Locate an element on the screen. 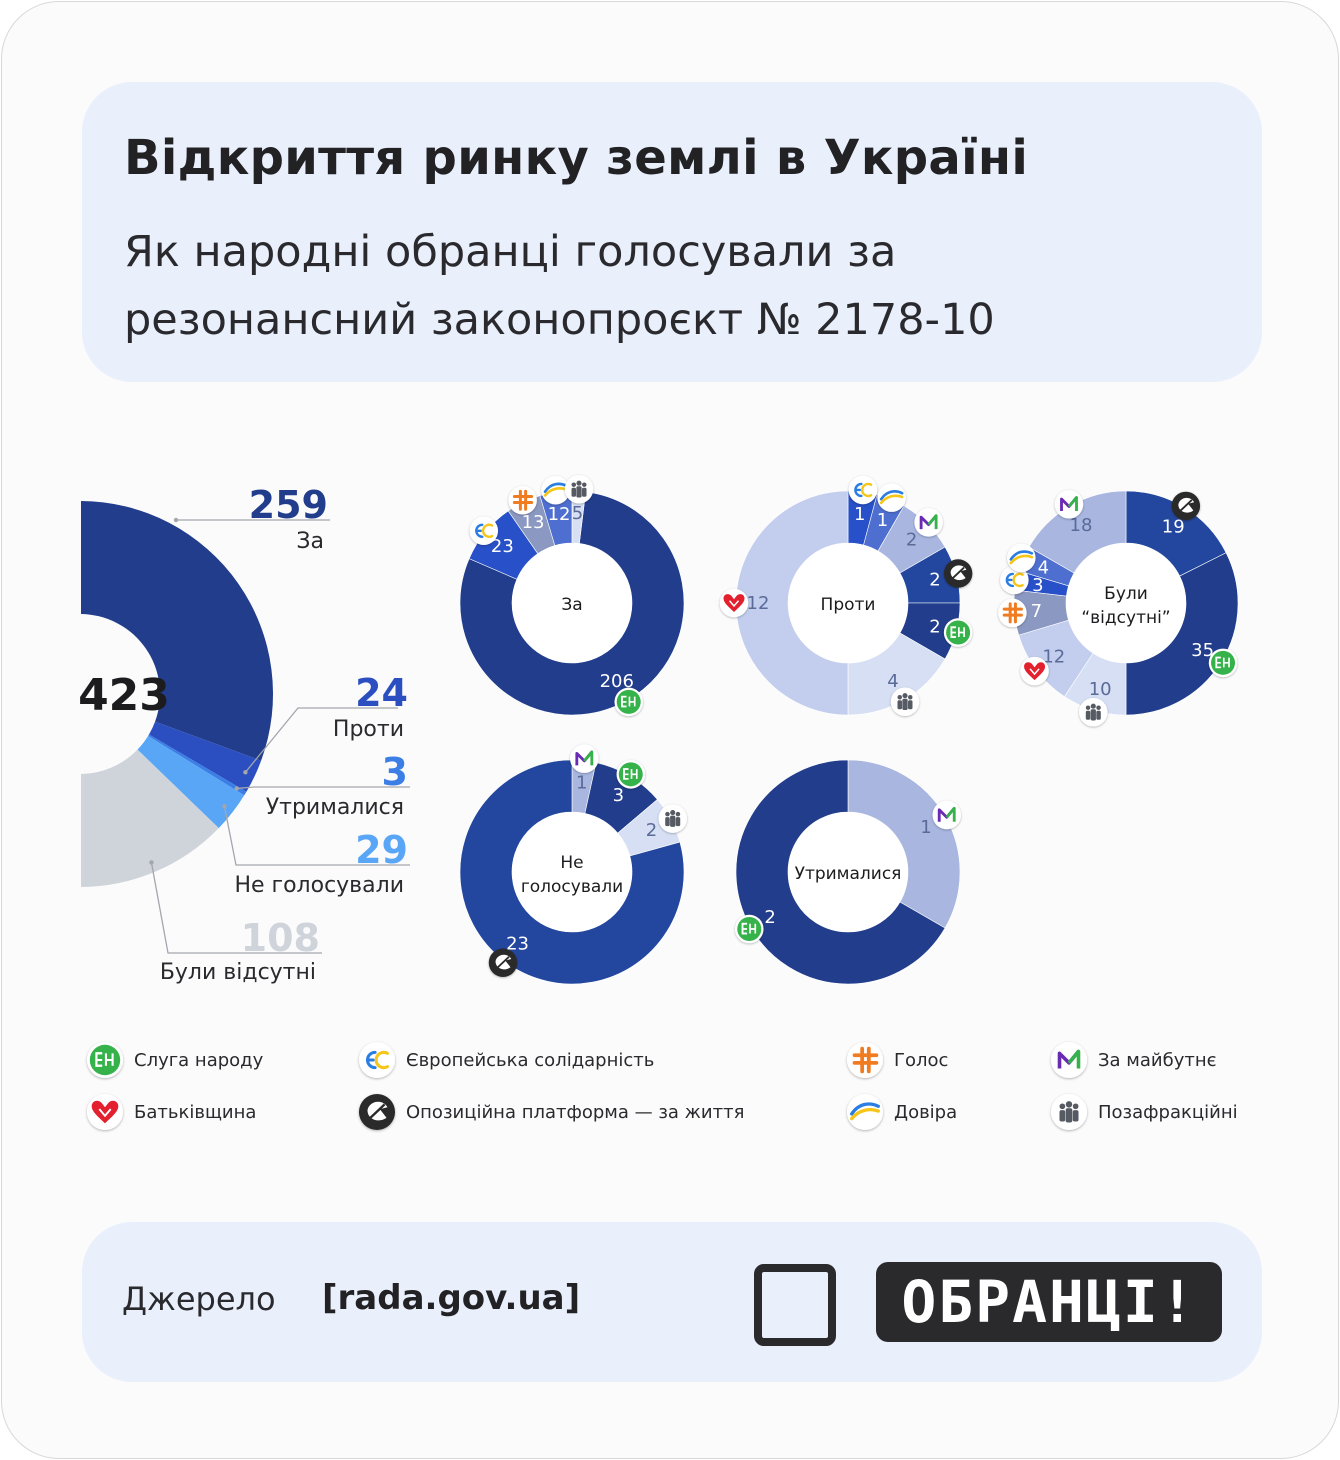 Image resolution: width=1340 pixels, height=1460 pixels. donut-1-center-label: За is located at coordinates (571, 605).